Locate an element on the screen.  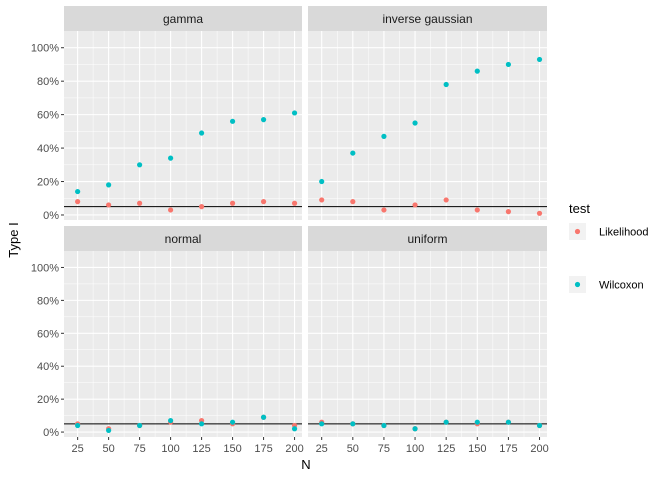
legend-entry-likelihood: Likelihood is located at coordinates (609, 231).